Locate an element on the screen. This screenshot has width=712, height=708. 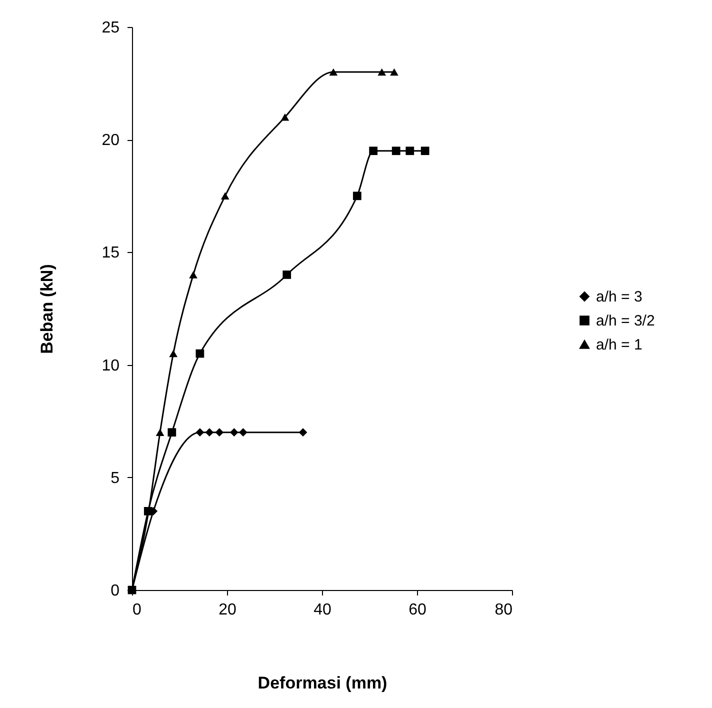
x-axis-title: Deformasi (mm) is located at coordinates (323, 683).